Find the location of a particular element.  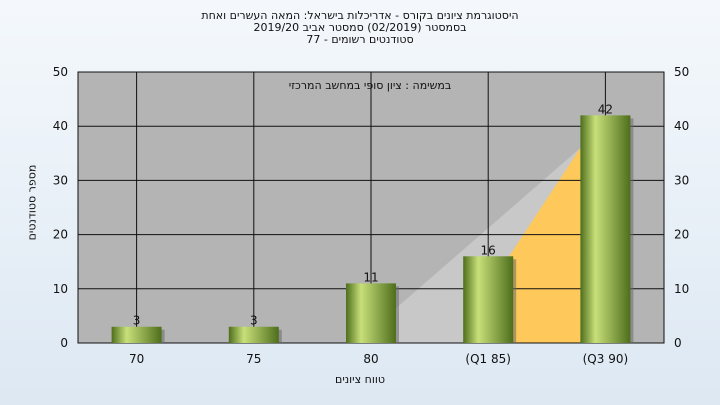

data-label-4: 42 is located at coordinates (605, 109).